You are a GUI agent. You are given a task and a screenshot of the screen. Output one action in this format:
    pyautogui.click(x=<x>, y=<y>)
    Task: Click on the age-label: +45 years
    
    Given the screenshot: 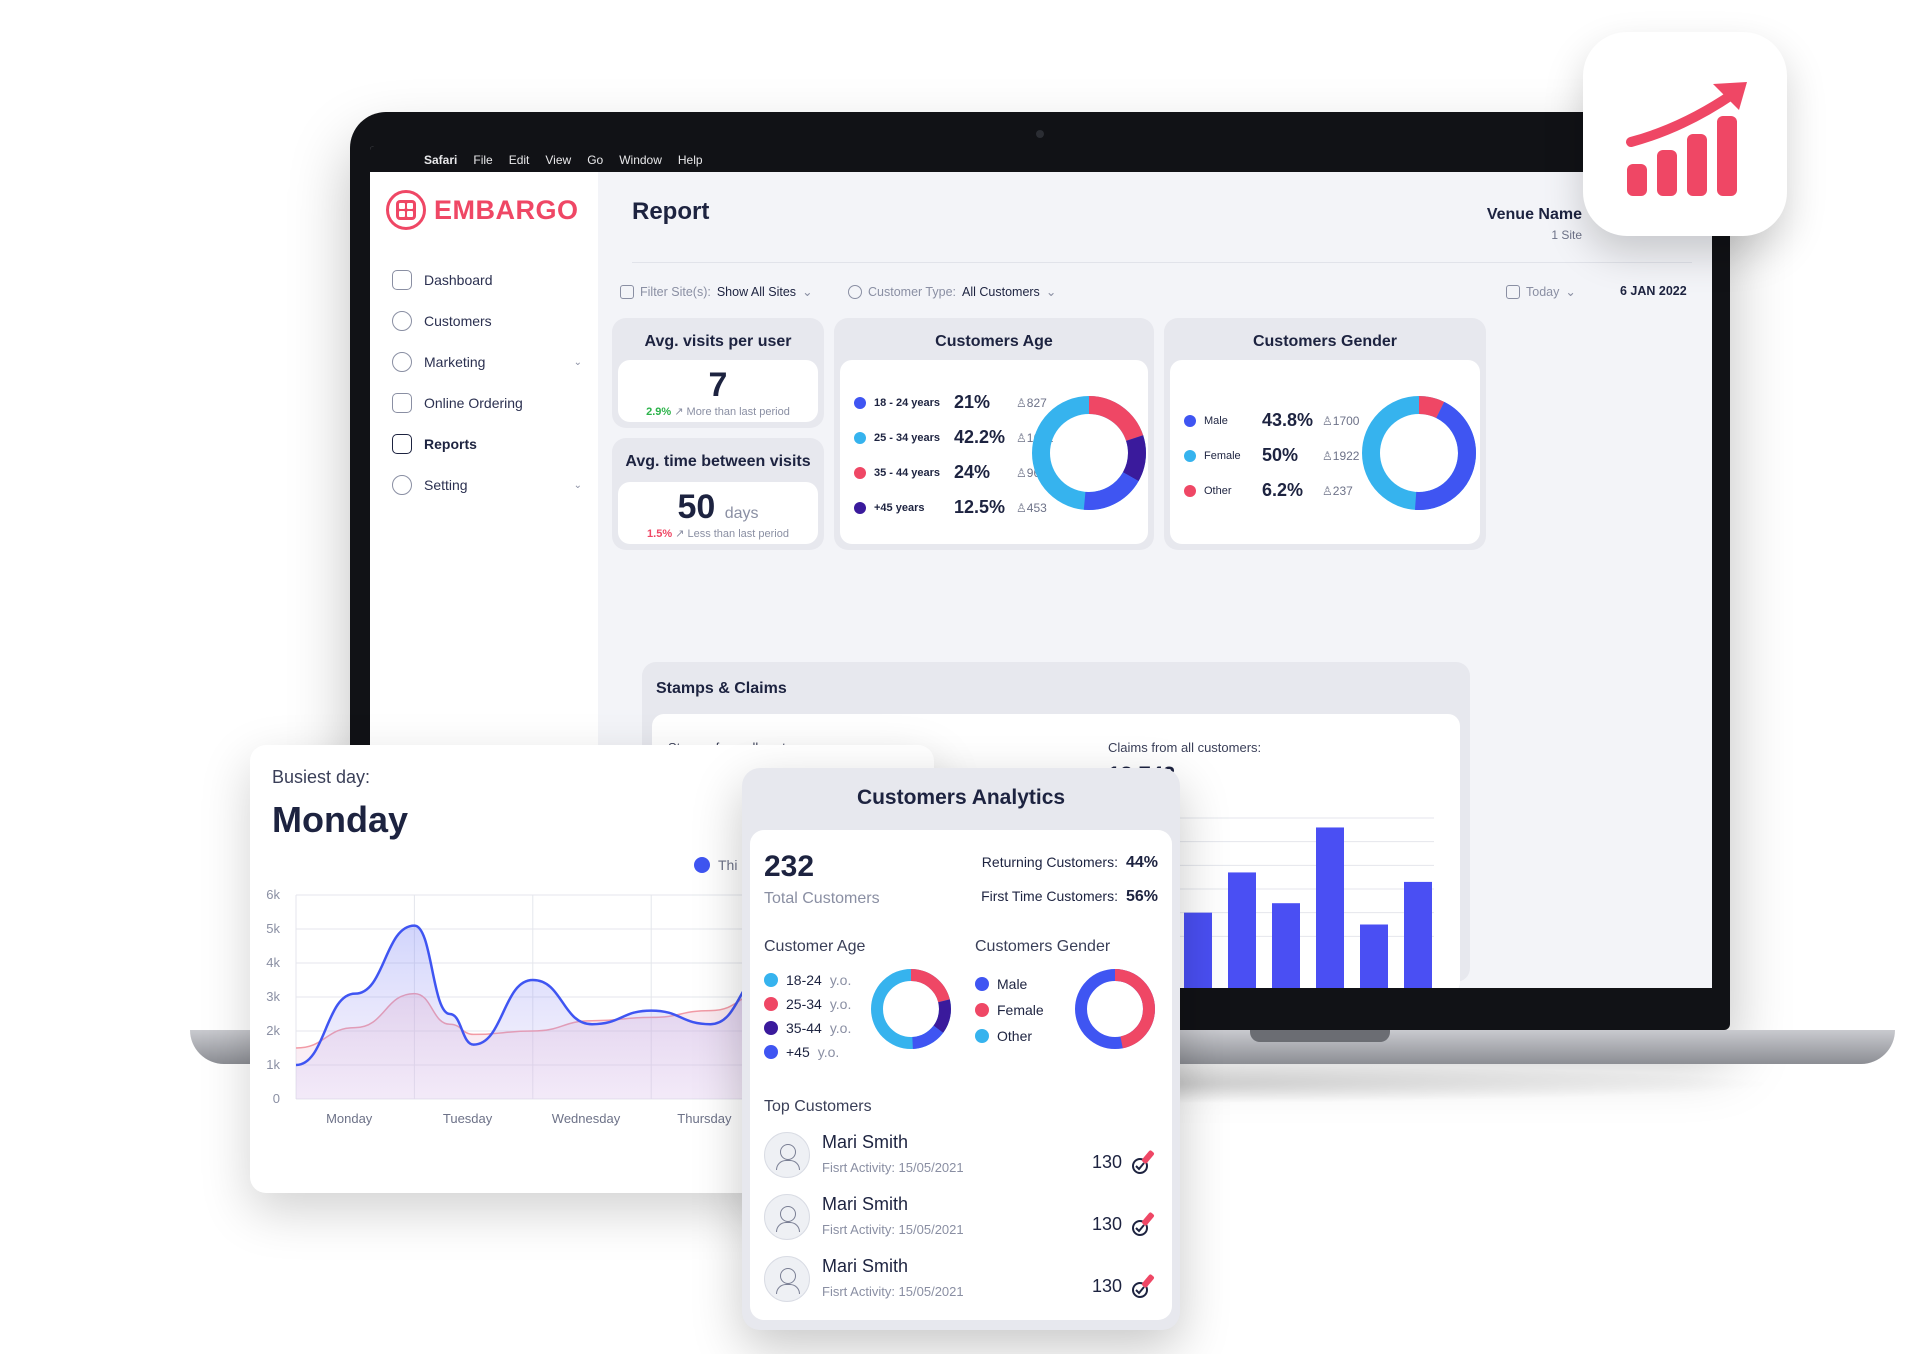 What is the action you would take?
    pyautogui.click(x=899, y=507)
    